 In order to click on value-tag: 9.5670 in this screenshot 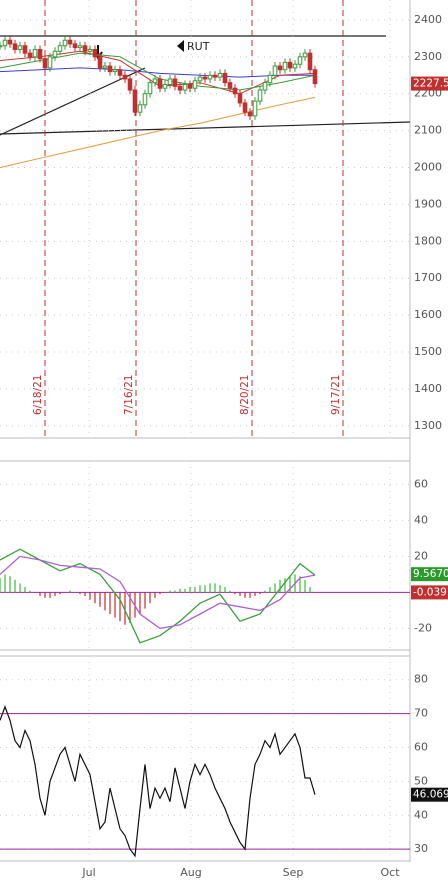, I will do `click(430, 574)`.